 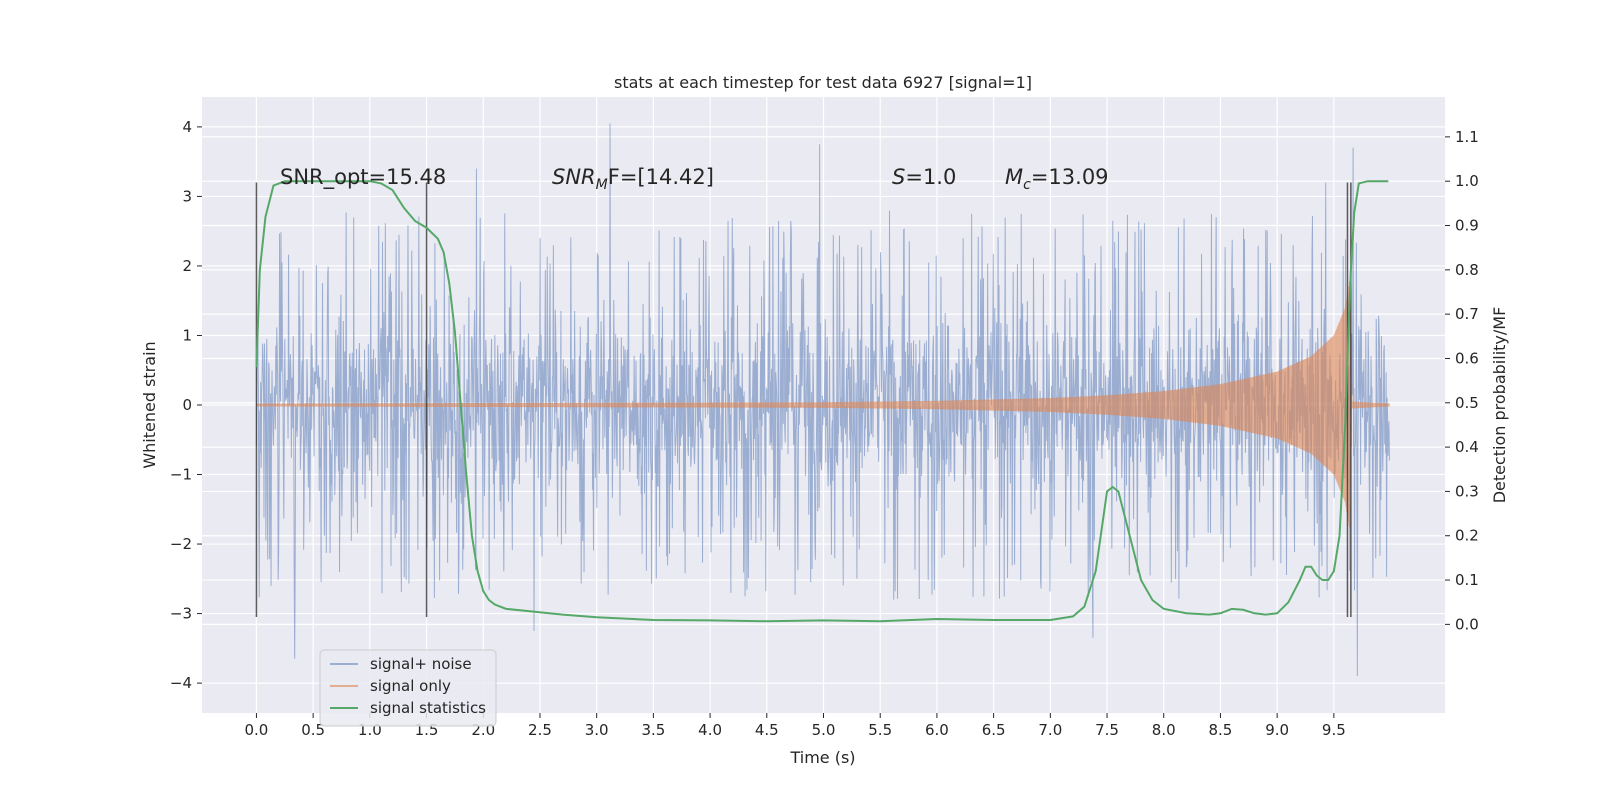 I want to click on snr-mf-sub: M, so click(x=602, y=185).